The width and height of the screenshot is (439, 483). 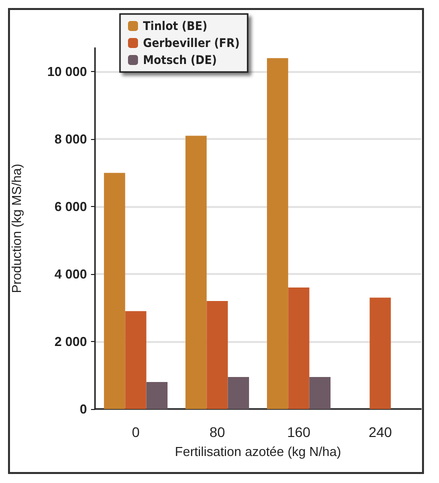 What do you see at coordinates (217, 432) in the screenshot?
I see `x-tick-label: 80` at bounding box center [217, 432].